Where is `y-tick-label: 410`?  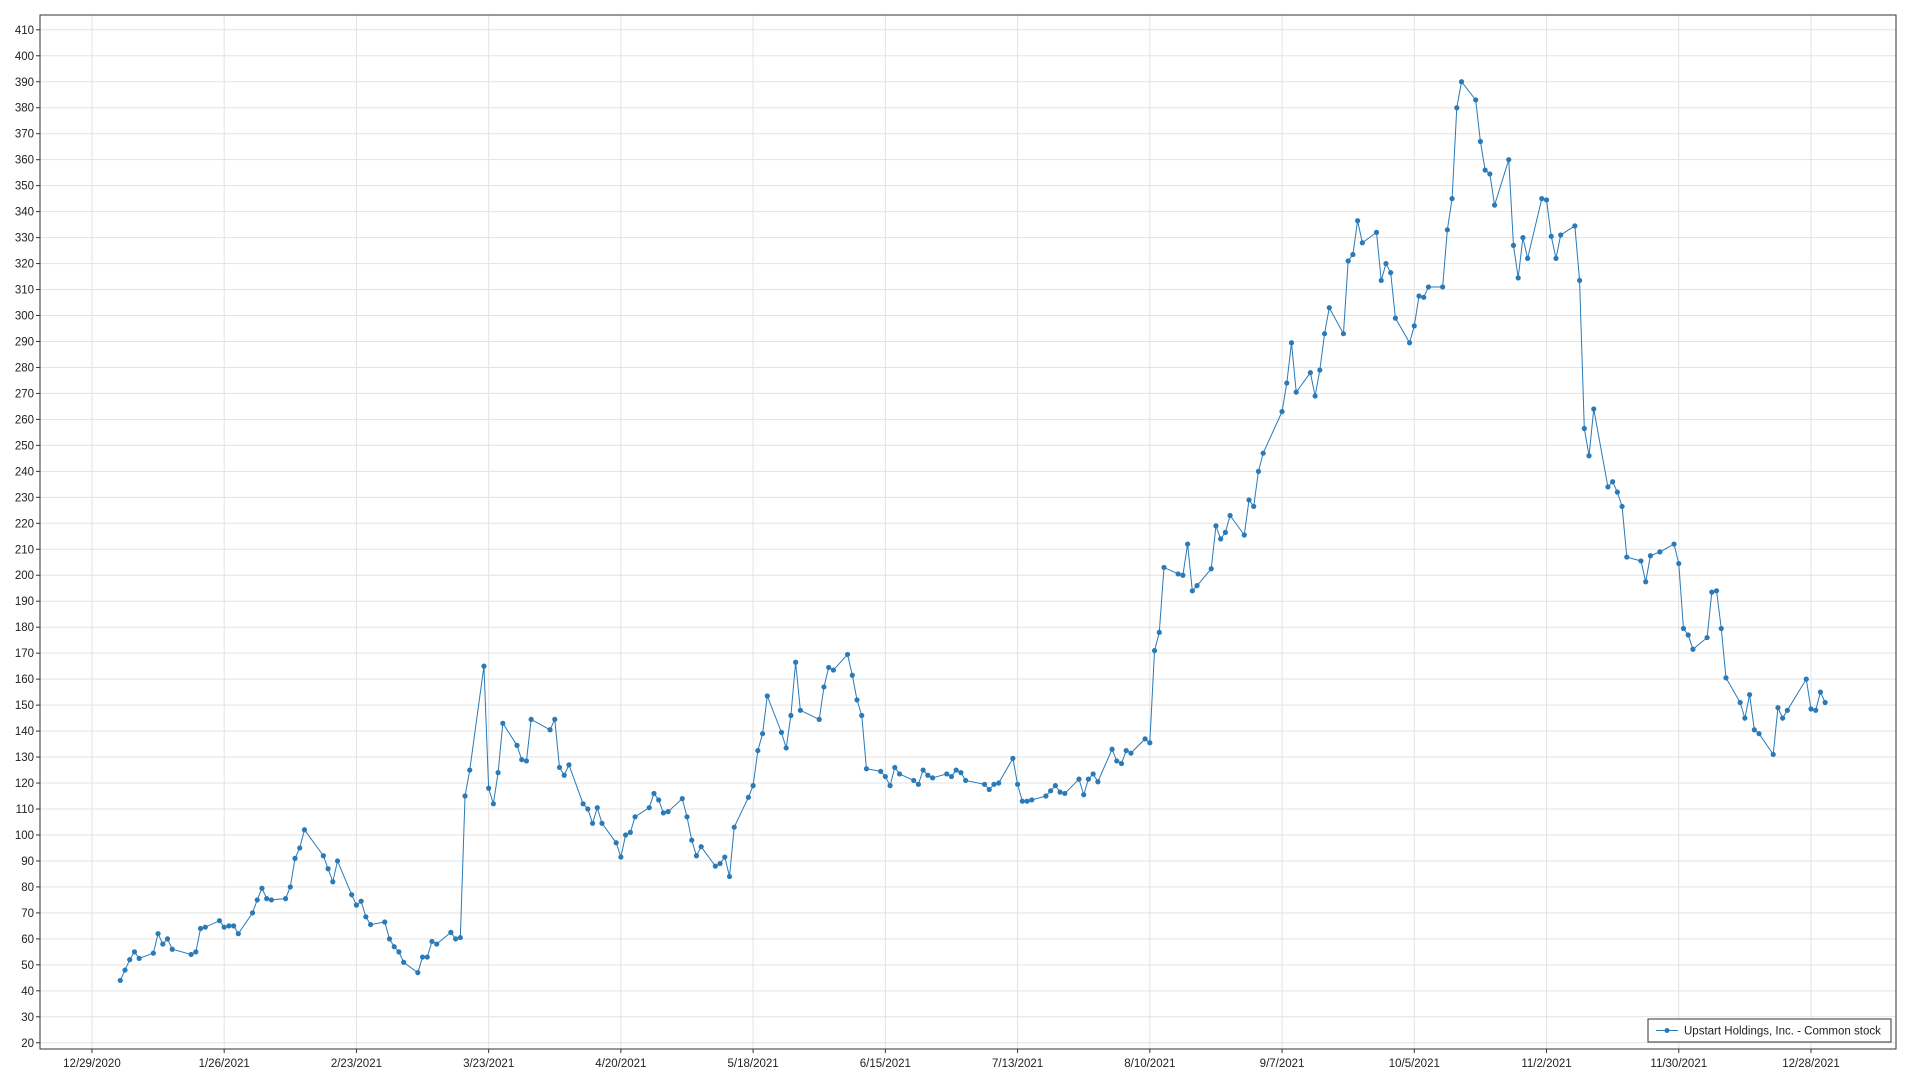
y-tick-label: 410 is located at coordinates (24, 31).